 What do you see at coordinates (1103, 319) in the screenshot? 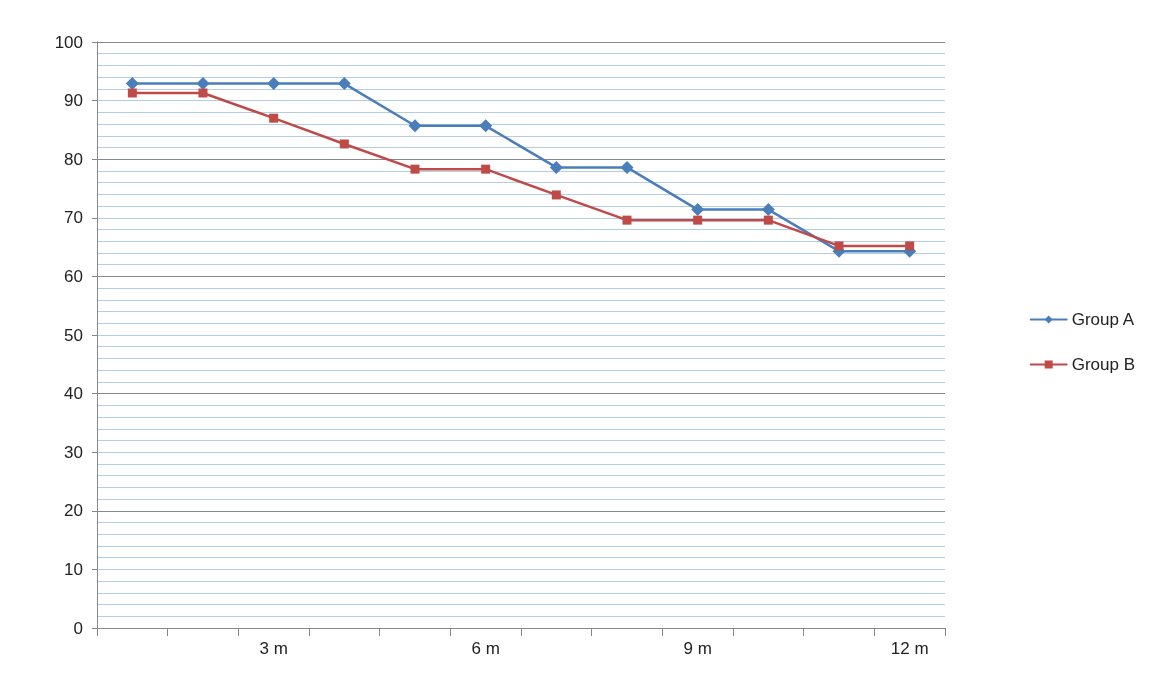
I see `legend-label: Group A` at bounding box center [1103, 319].